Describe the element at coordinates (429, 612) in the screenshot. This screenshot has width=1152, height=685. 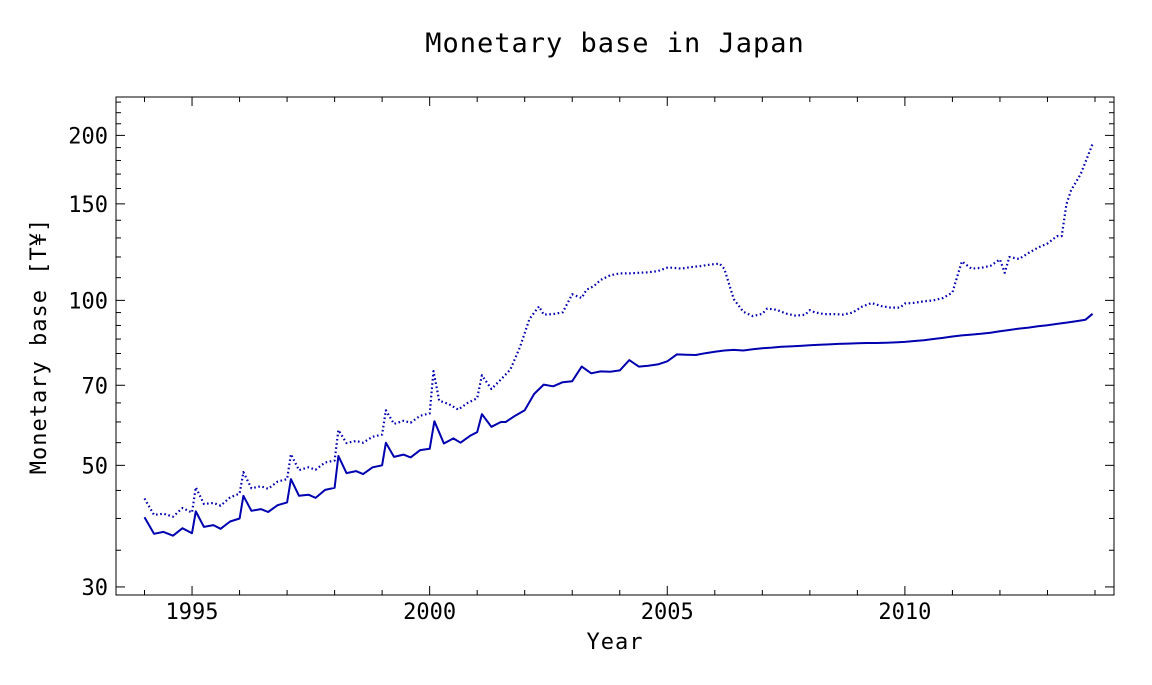
I see `x-tick-label: 2000` at that location.